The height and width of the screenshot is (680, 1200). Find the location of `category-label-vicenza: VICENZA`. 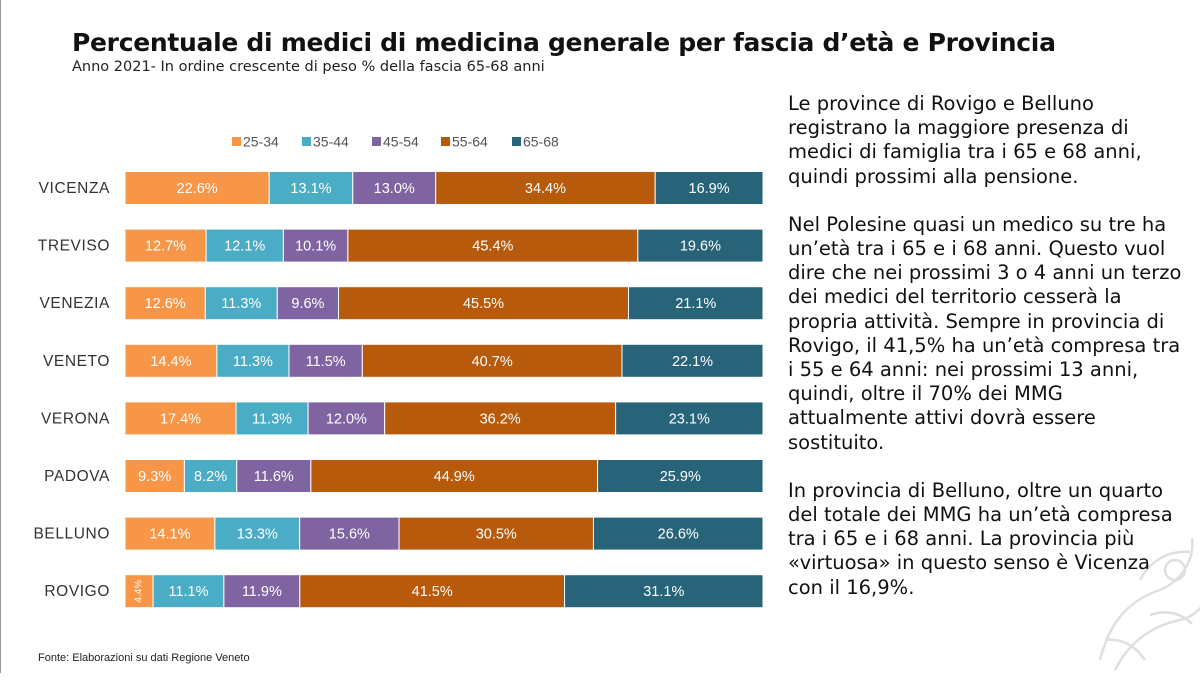

category-label-vicenza: VICENZA is located at coordinates (74, 188).